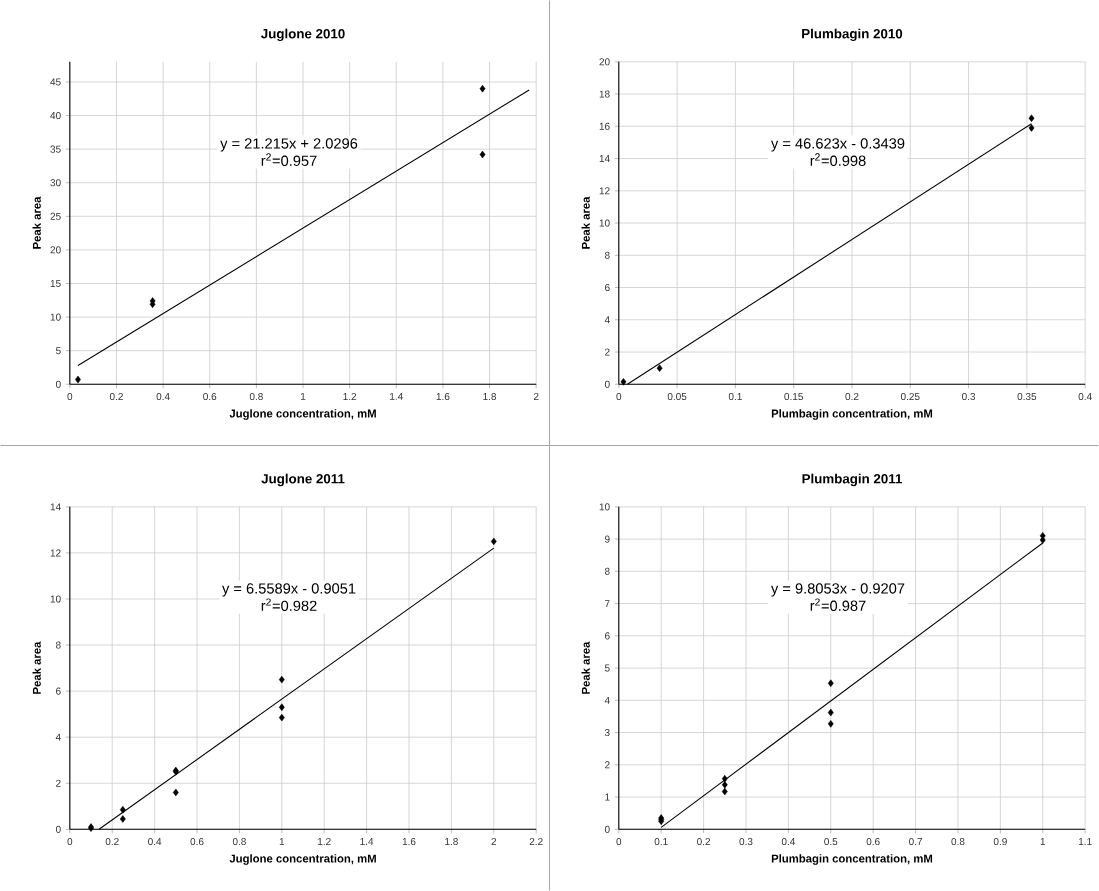 This screenshot has height=891, width=1099. What do you see at coordinates (55, 283) in the screenshot?
I see `y-tick-label: 15` at bounding box center [55, 283].